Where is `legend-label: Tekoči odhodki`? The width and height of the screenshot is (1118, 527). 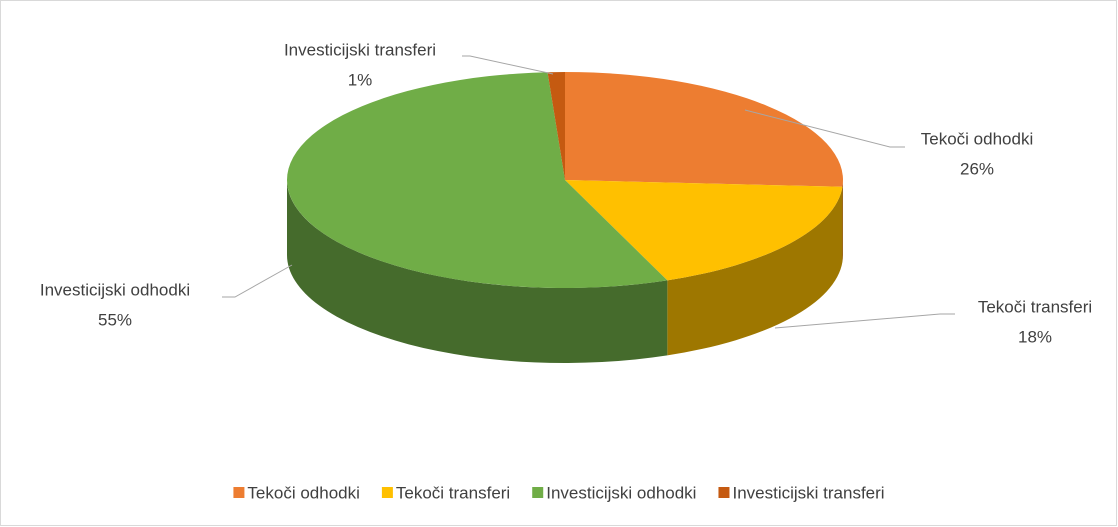
legend-label: Tekoči odhodki is located at coordinates (303, 492).